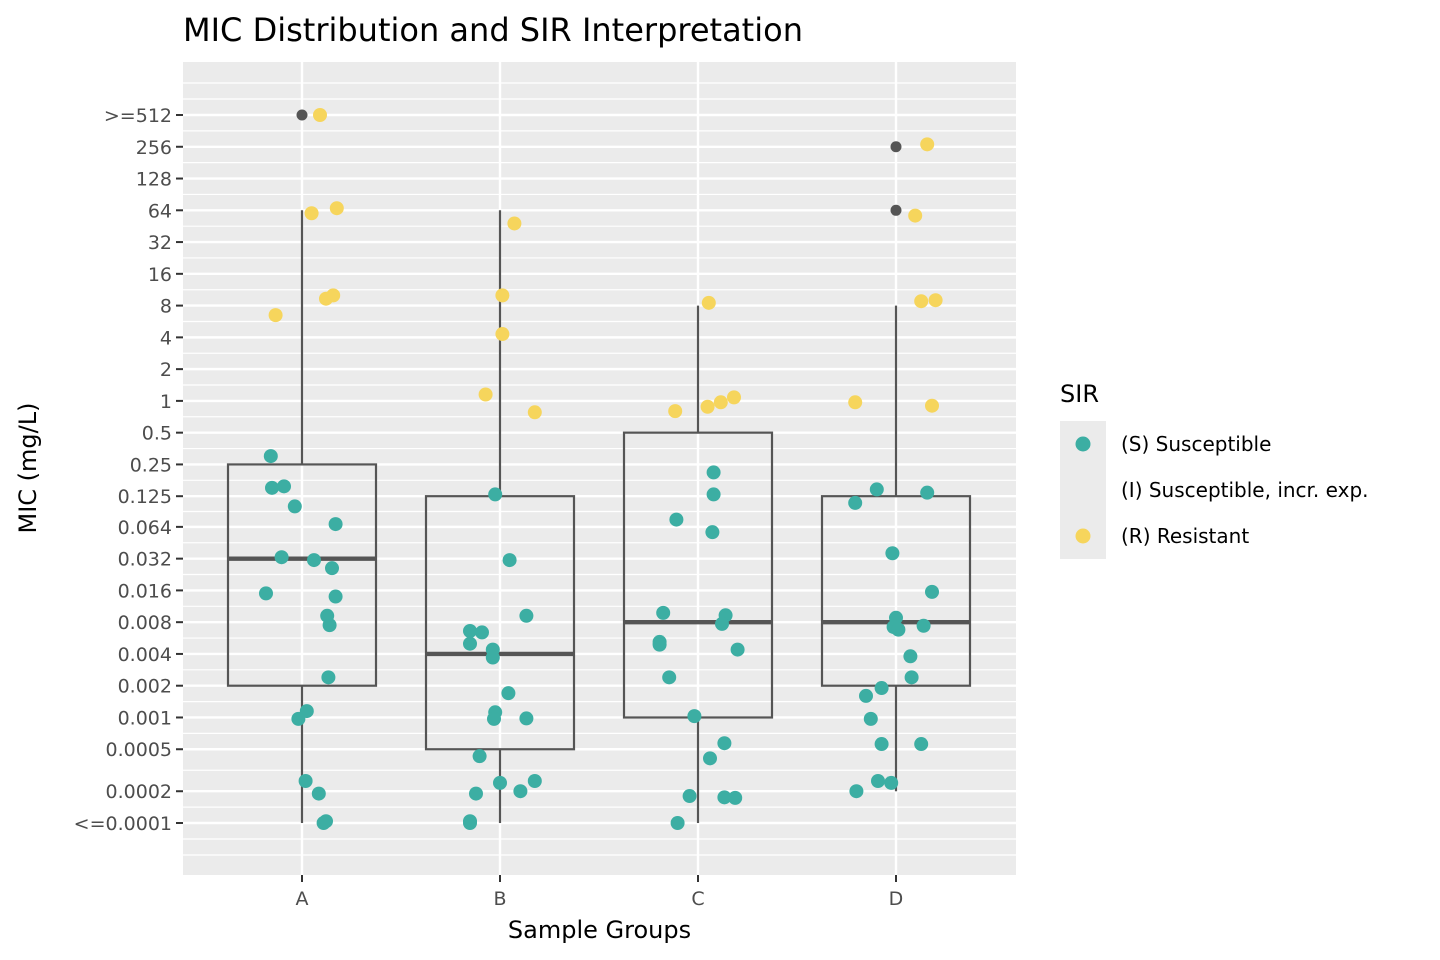 This screenshot has height=960, width=1440. I want to click on legend-swatch-S, so click(1083, 444).